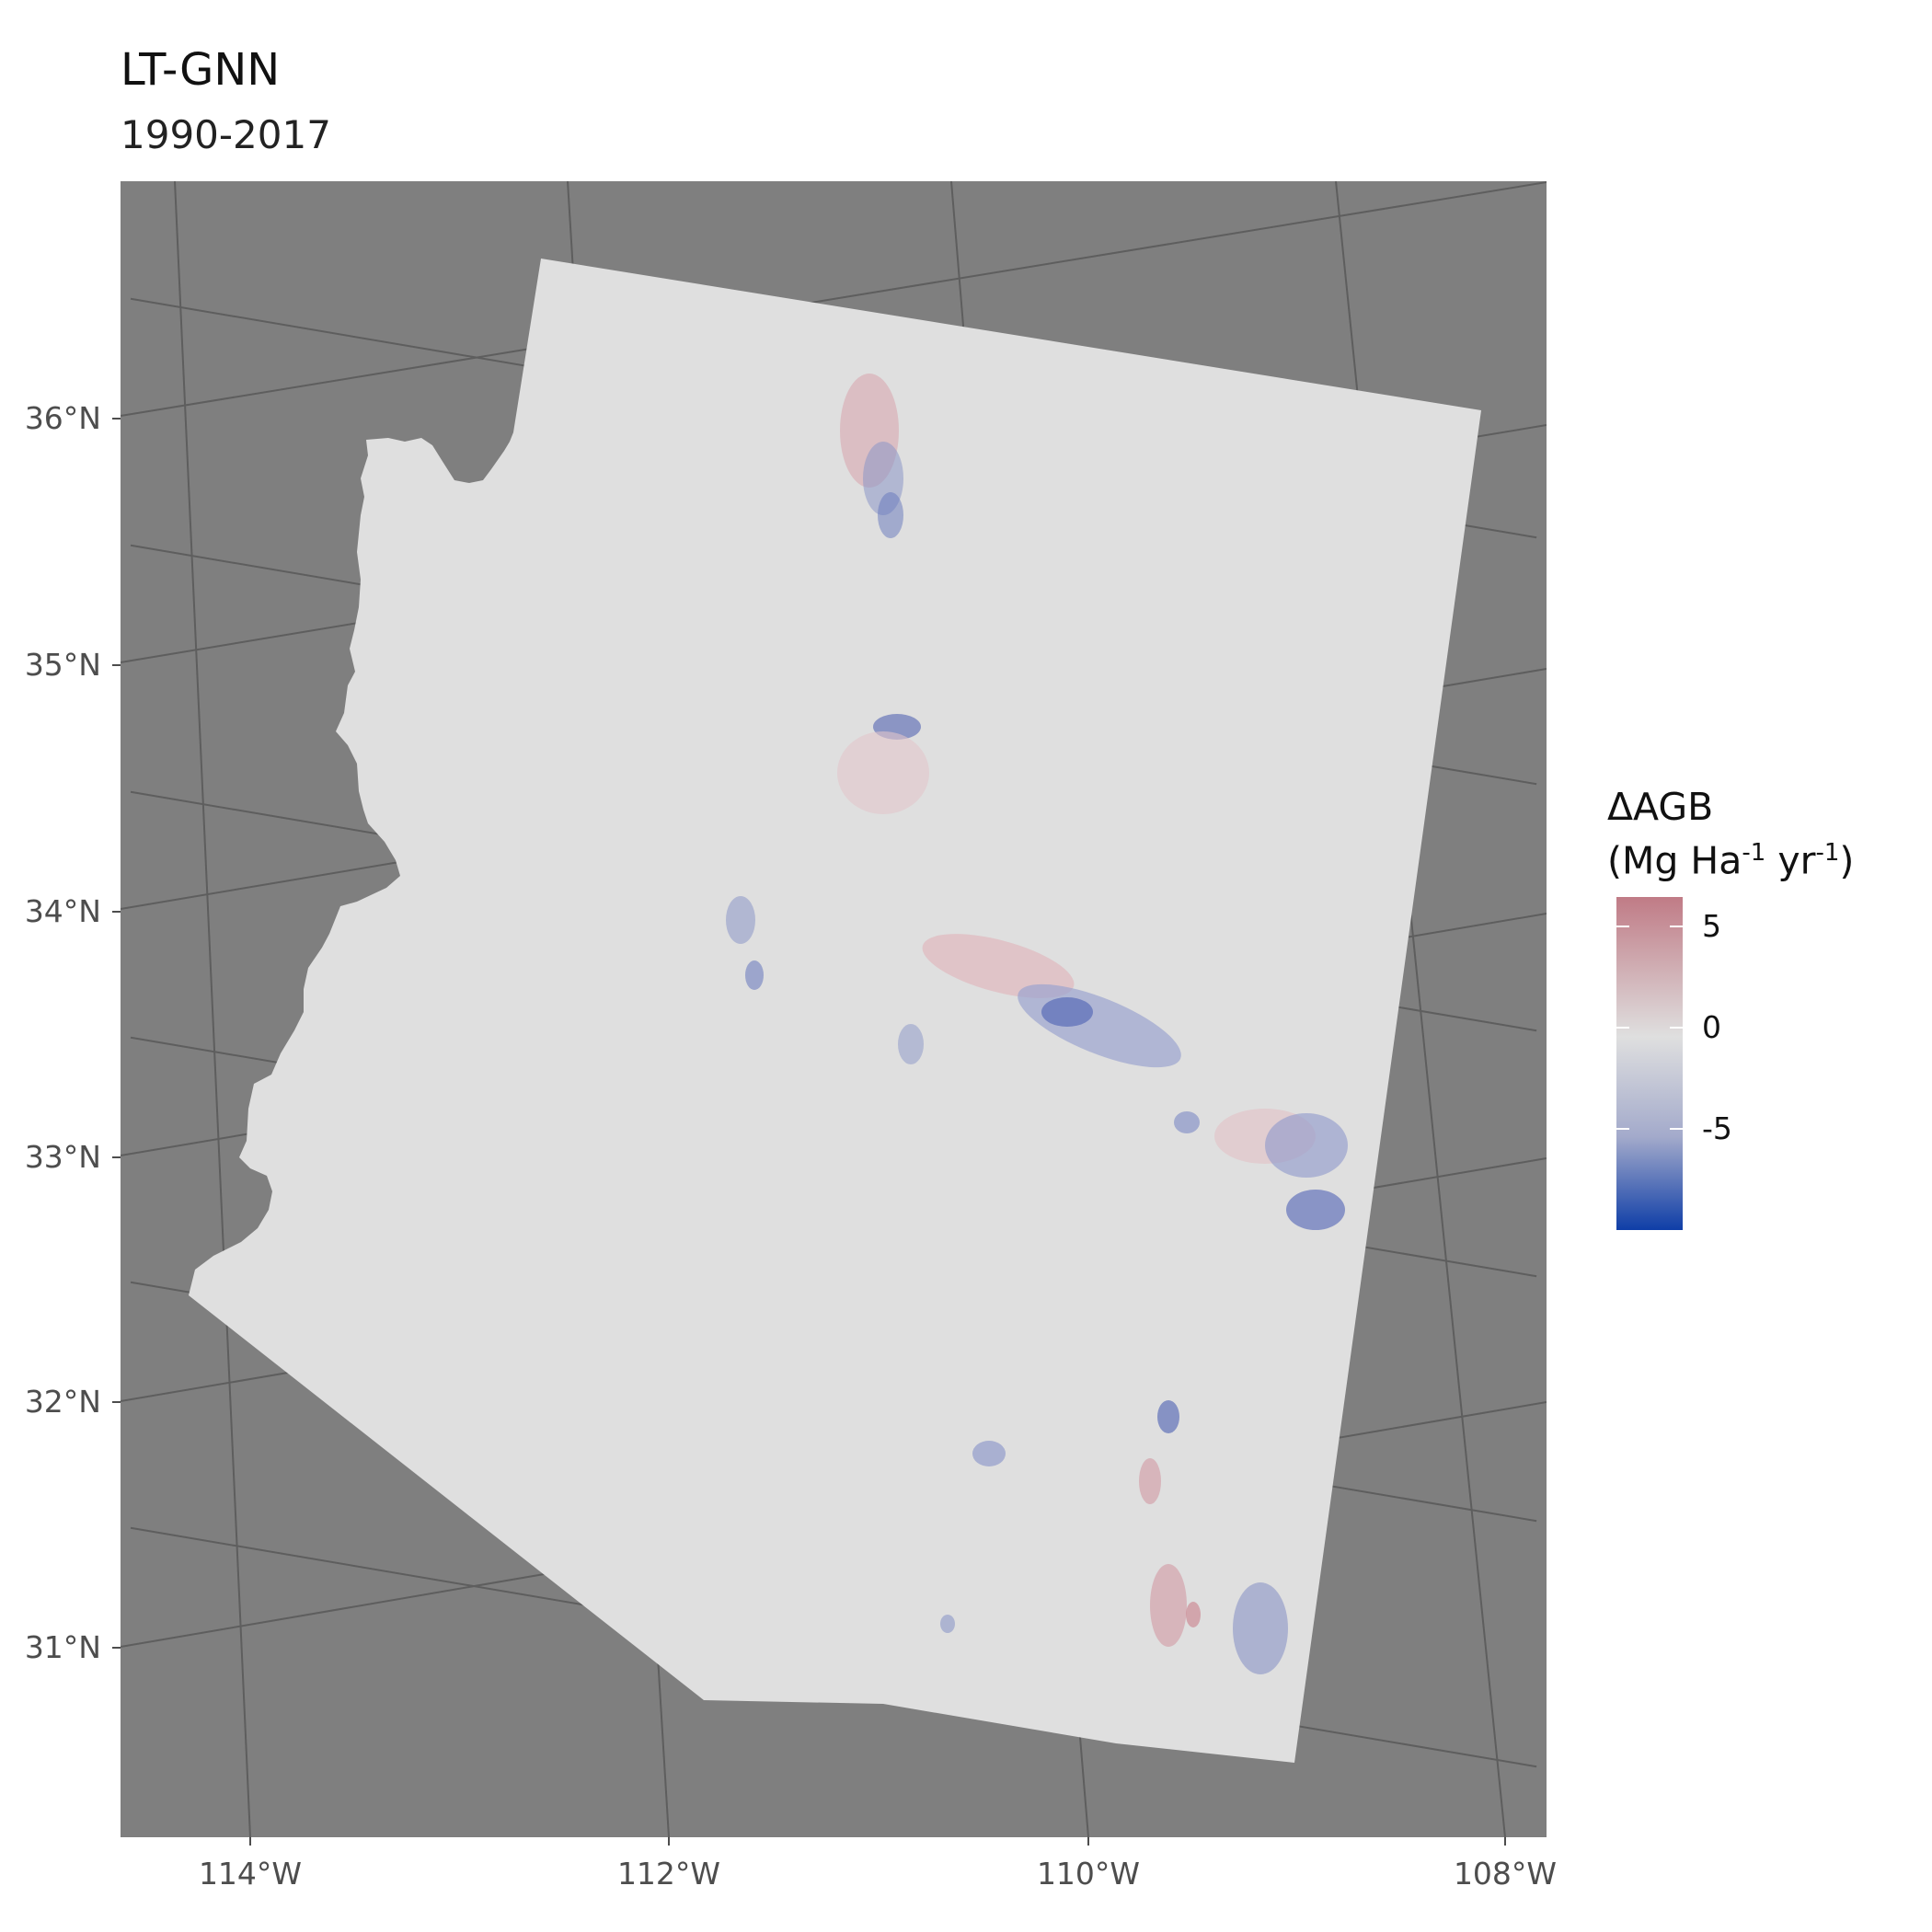 The width and height of the screenshot is (1932, 1932). What do you see at coordinates (73, 1032) in the screenshot?
I see `lat-axis: 36°N 35°N 34°N 33°N 32°N 31°N` at bounding box center [73, 1032].